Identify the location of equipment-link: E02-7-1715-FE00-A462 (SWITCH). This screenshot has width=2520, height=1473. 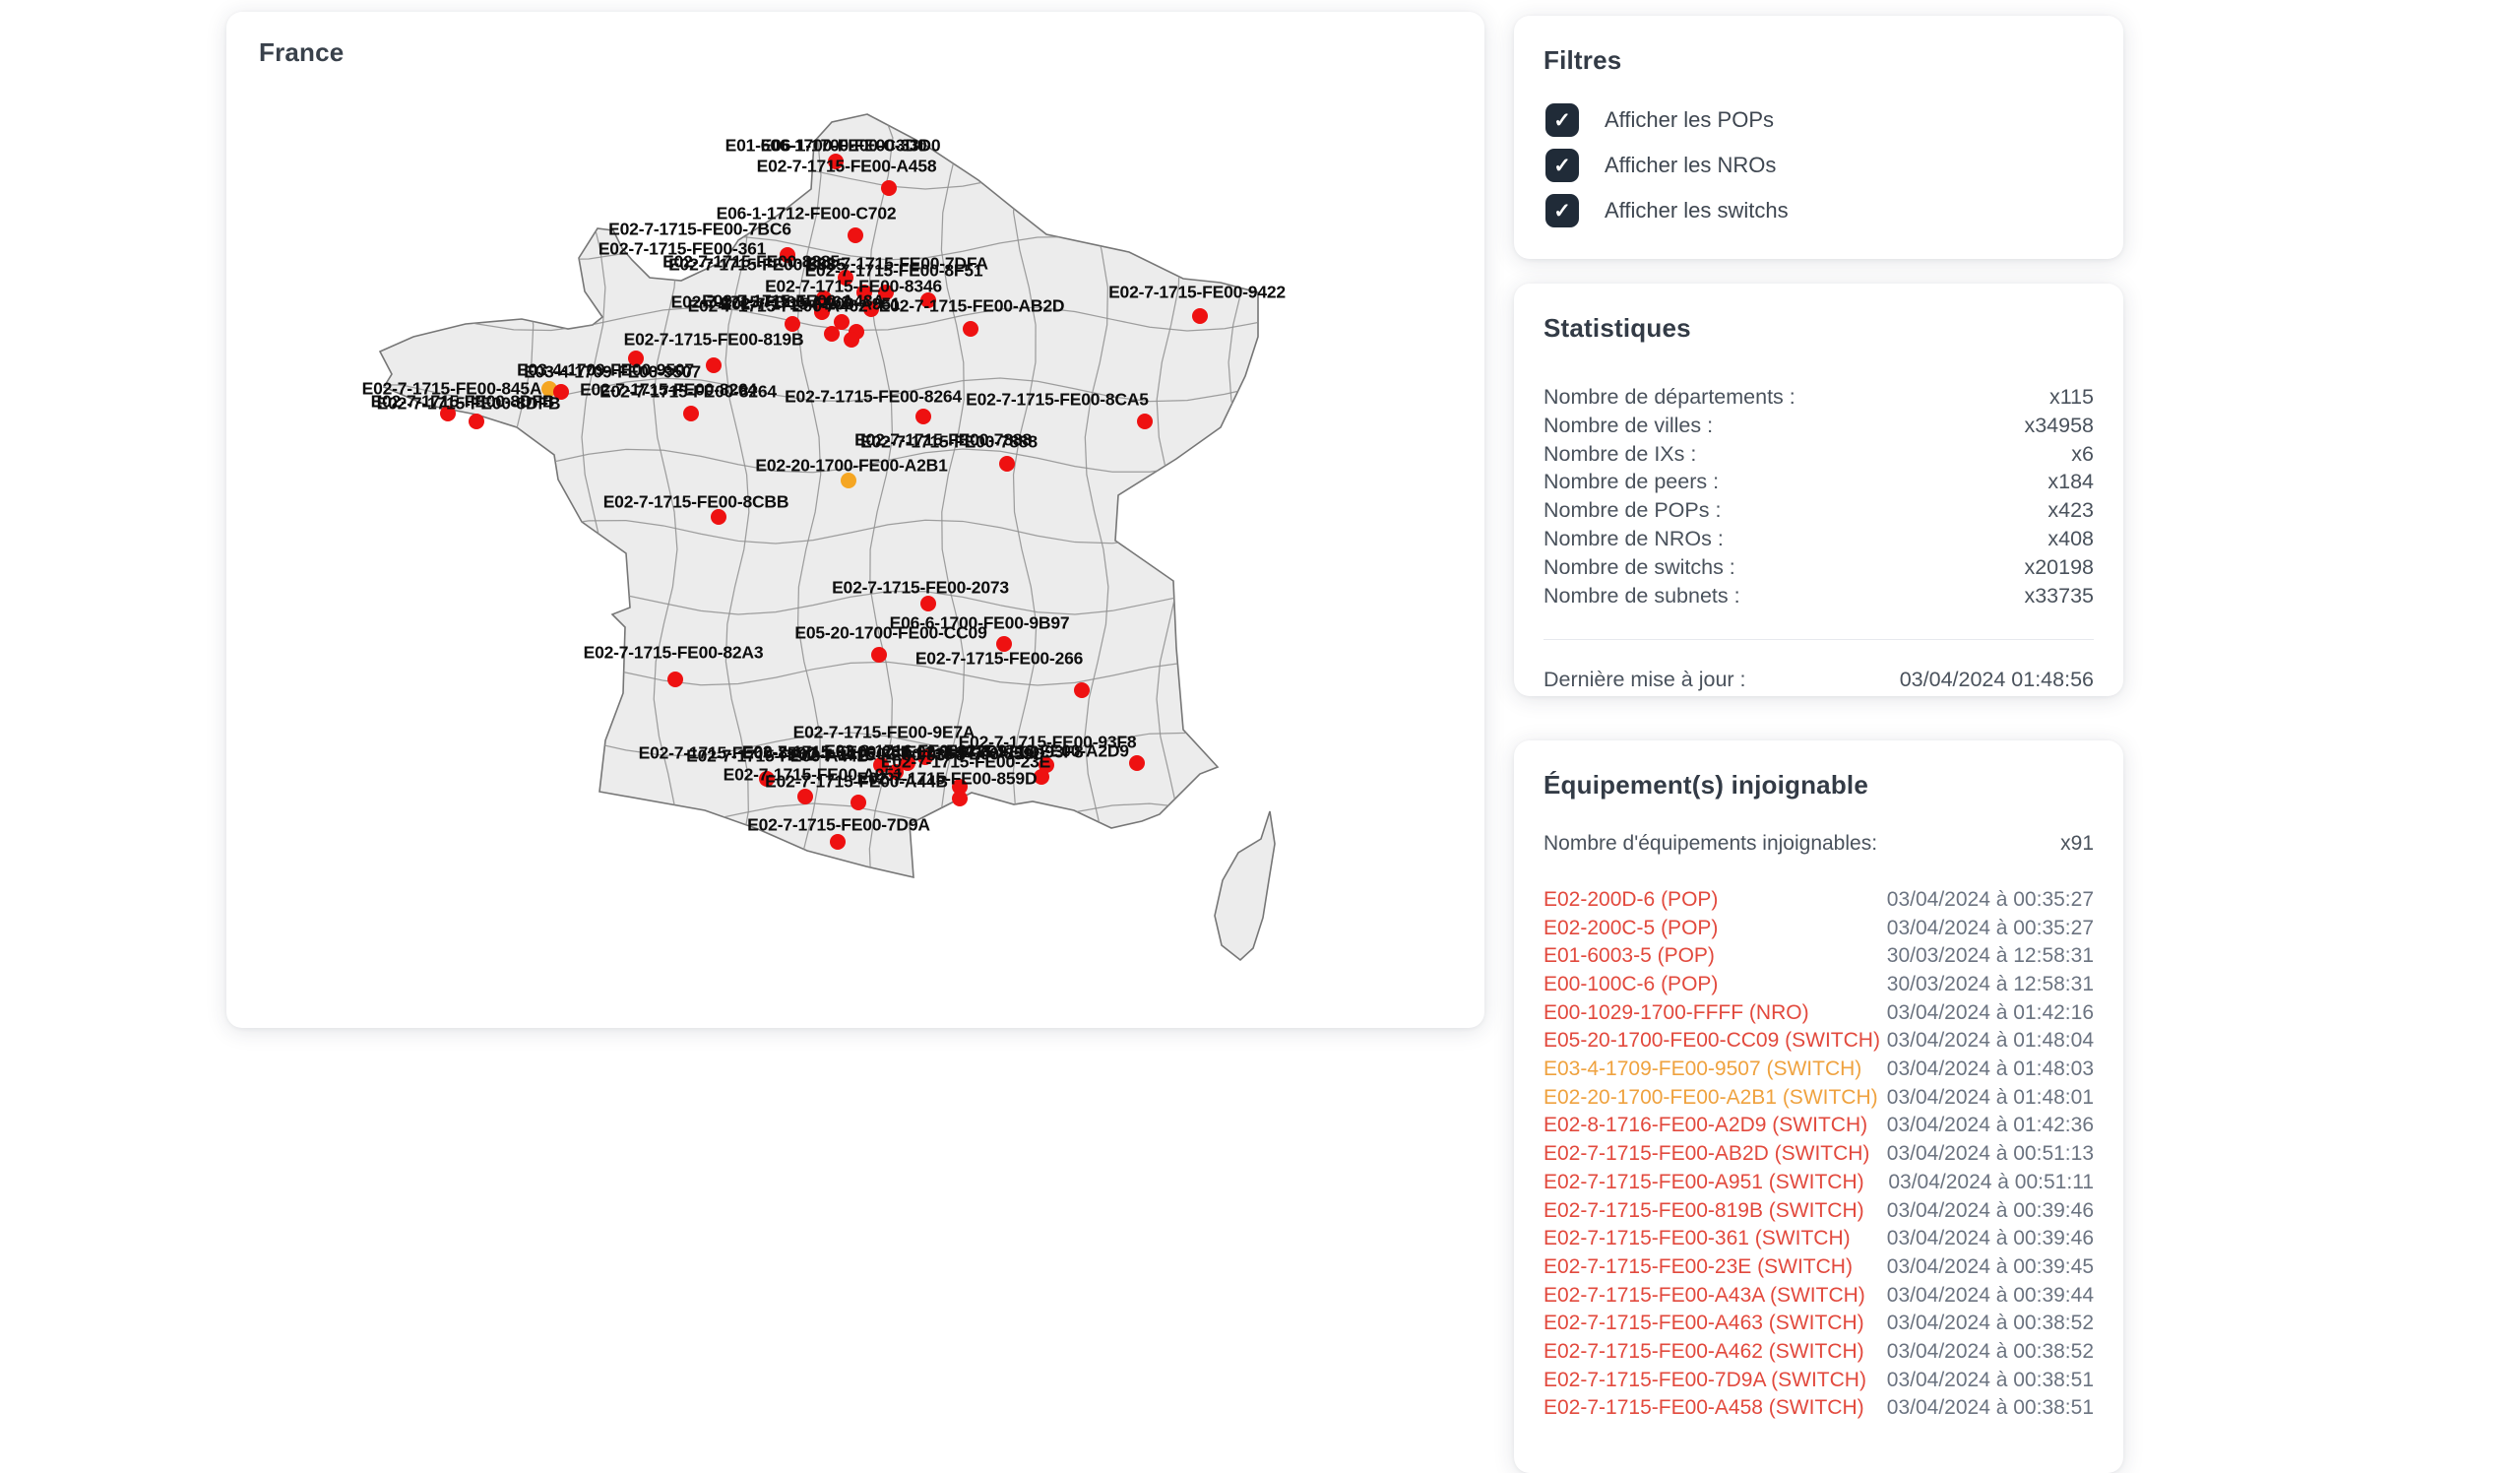
(1704, 1352).